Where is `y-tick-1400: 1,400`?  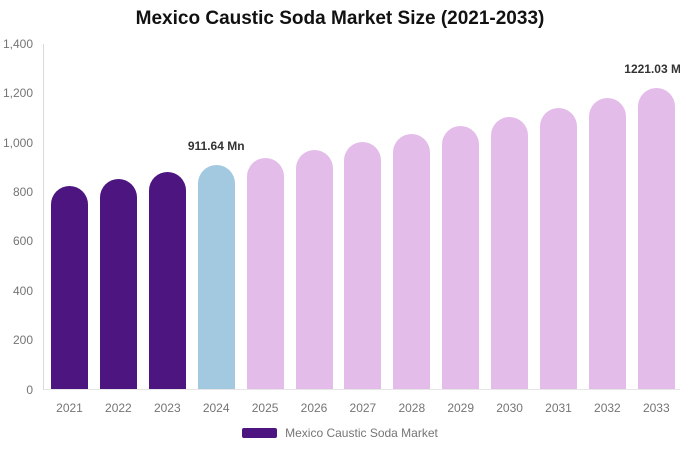 y-tick-1400: 1,400 is located at coordinates (17, 44).